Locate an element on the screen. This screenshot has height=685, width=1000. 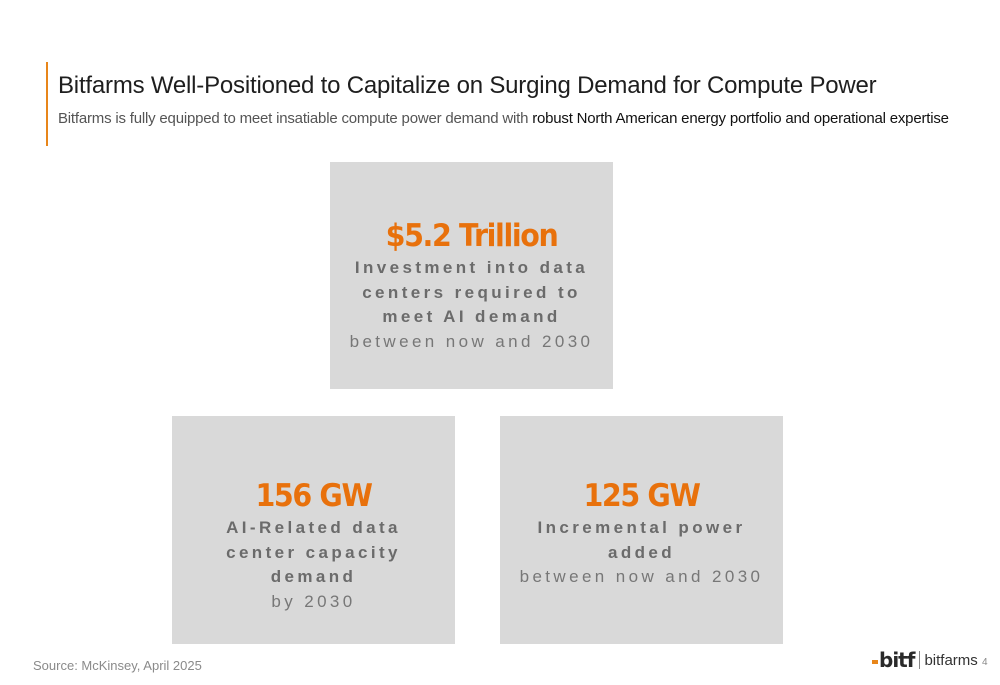
stat-description-line: AI-Related data is located at coordinates (313, 527).